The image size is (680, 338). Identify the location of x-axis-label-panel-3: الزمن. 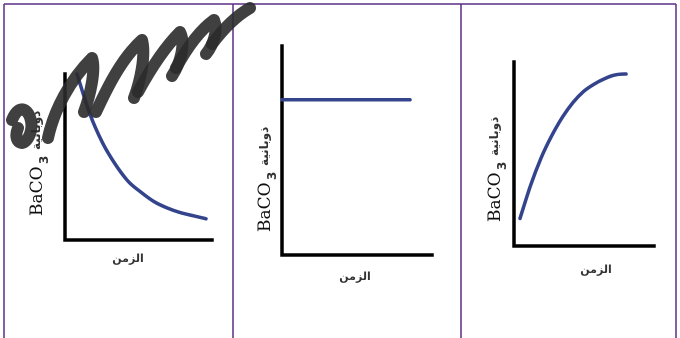
(595, 269).